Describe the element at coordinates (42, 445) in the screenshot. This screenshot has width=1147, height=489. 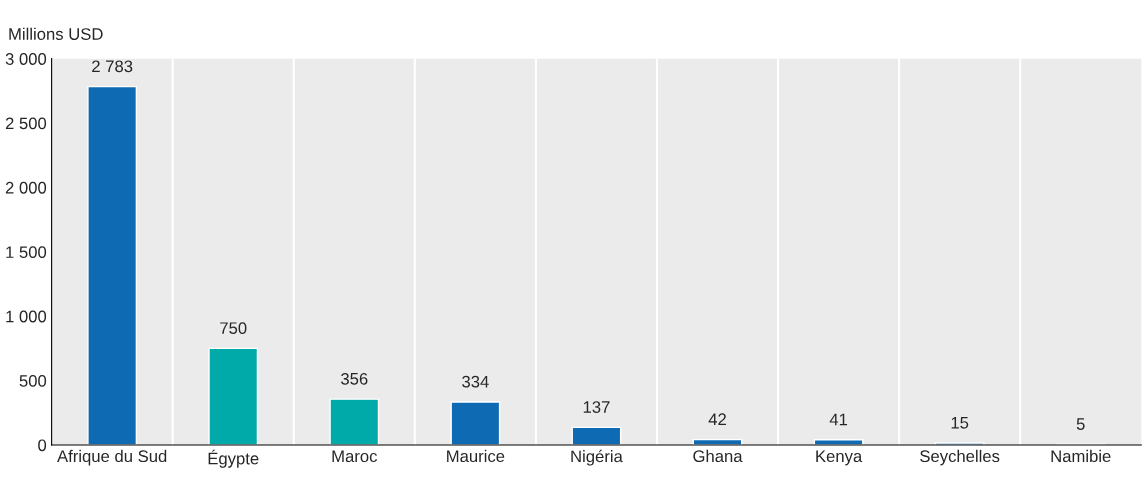
I see `y-tick-label: 0` at that location.